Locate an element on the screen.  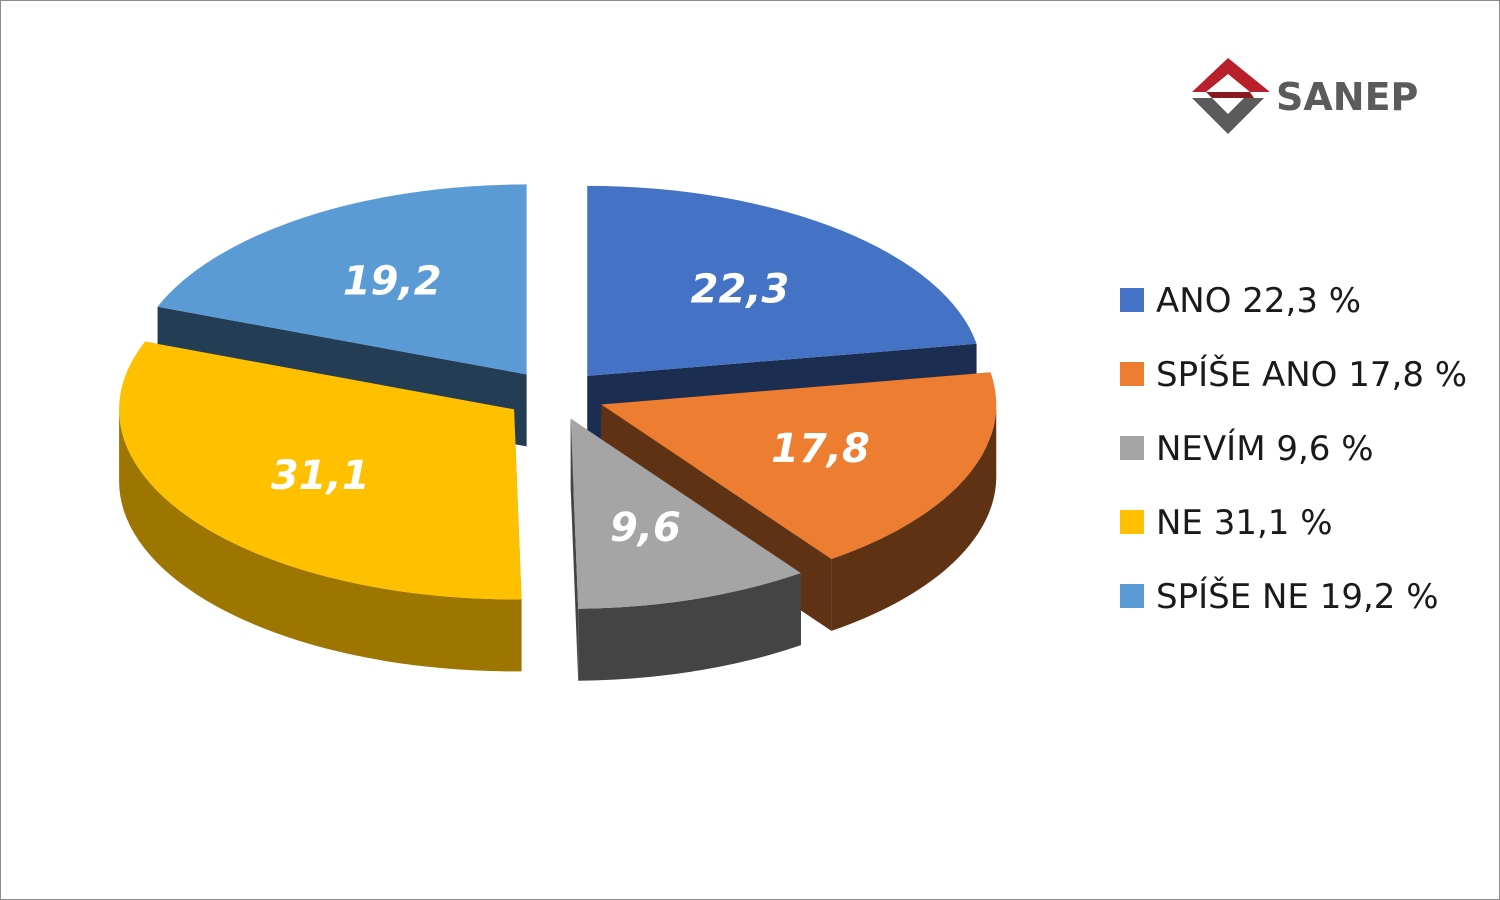
sanep-logo-text: SANEP is located at coordinates (1347, 97).